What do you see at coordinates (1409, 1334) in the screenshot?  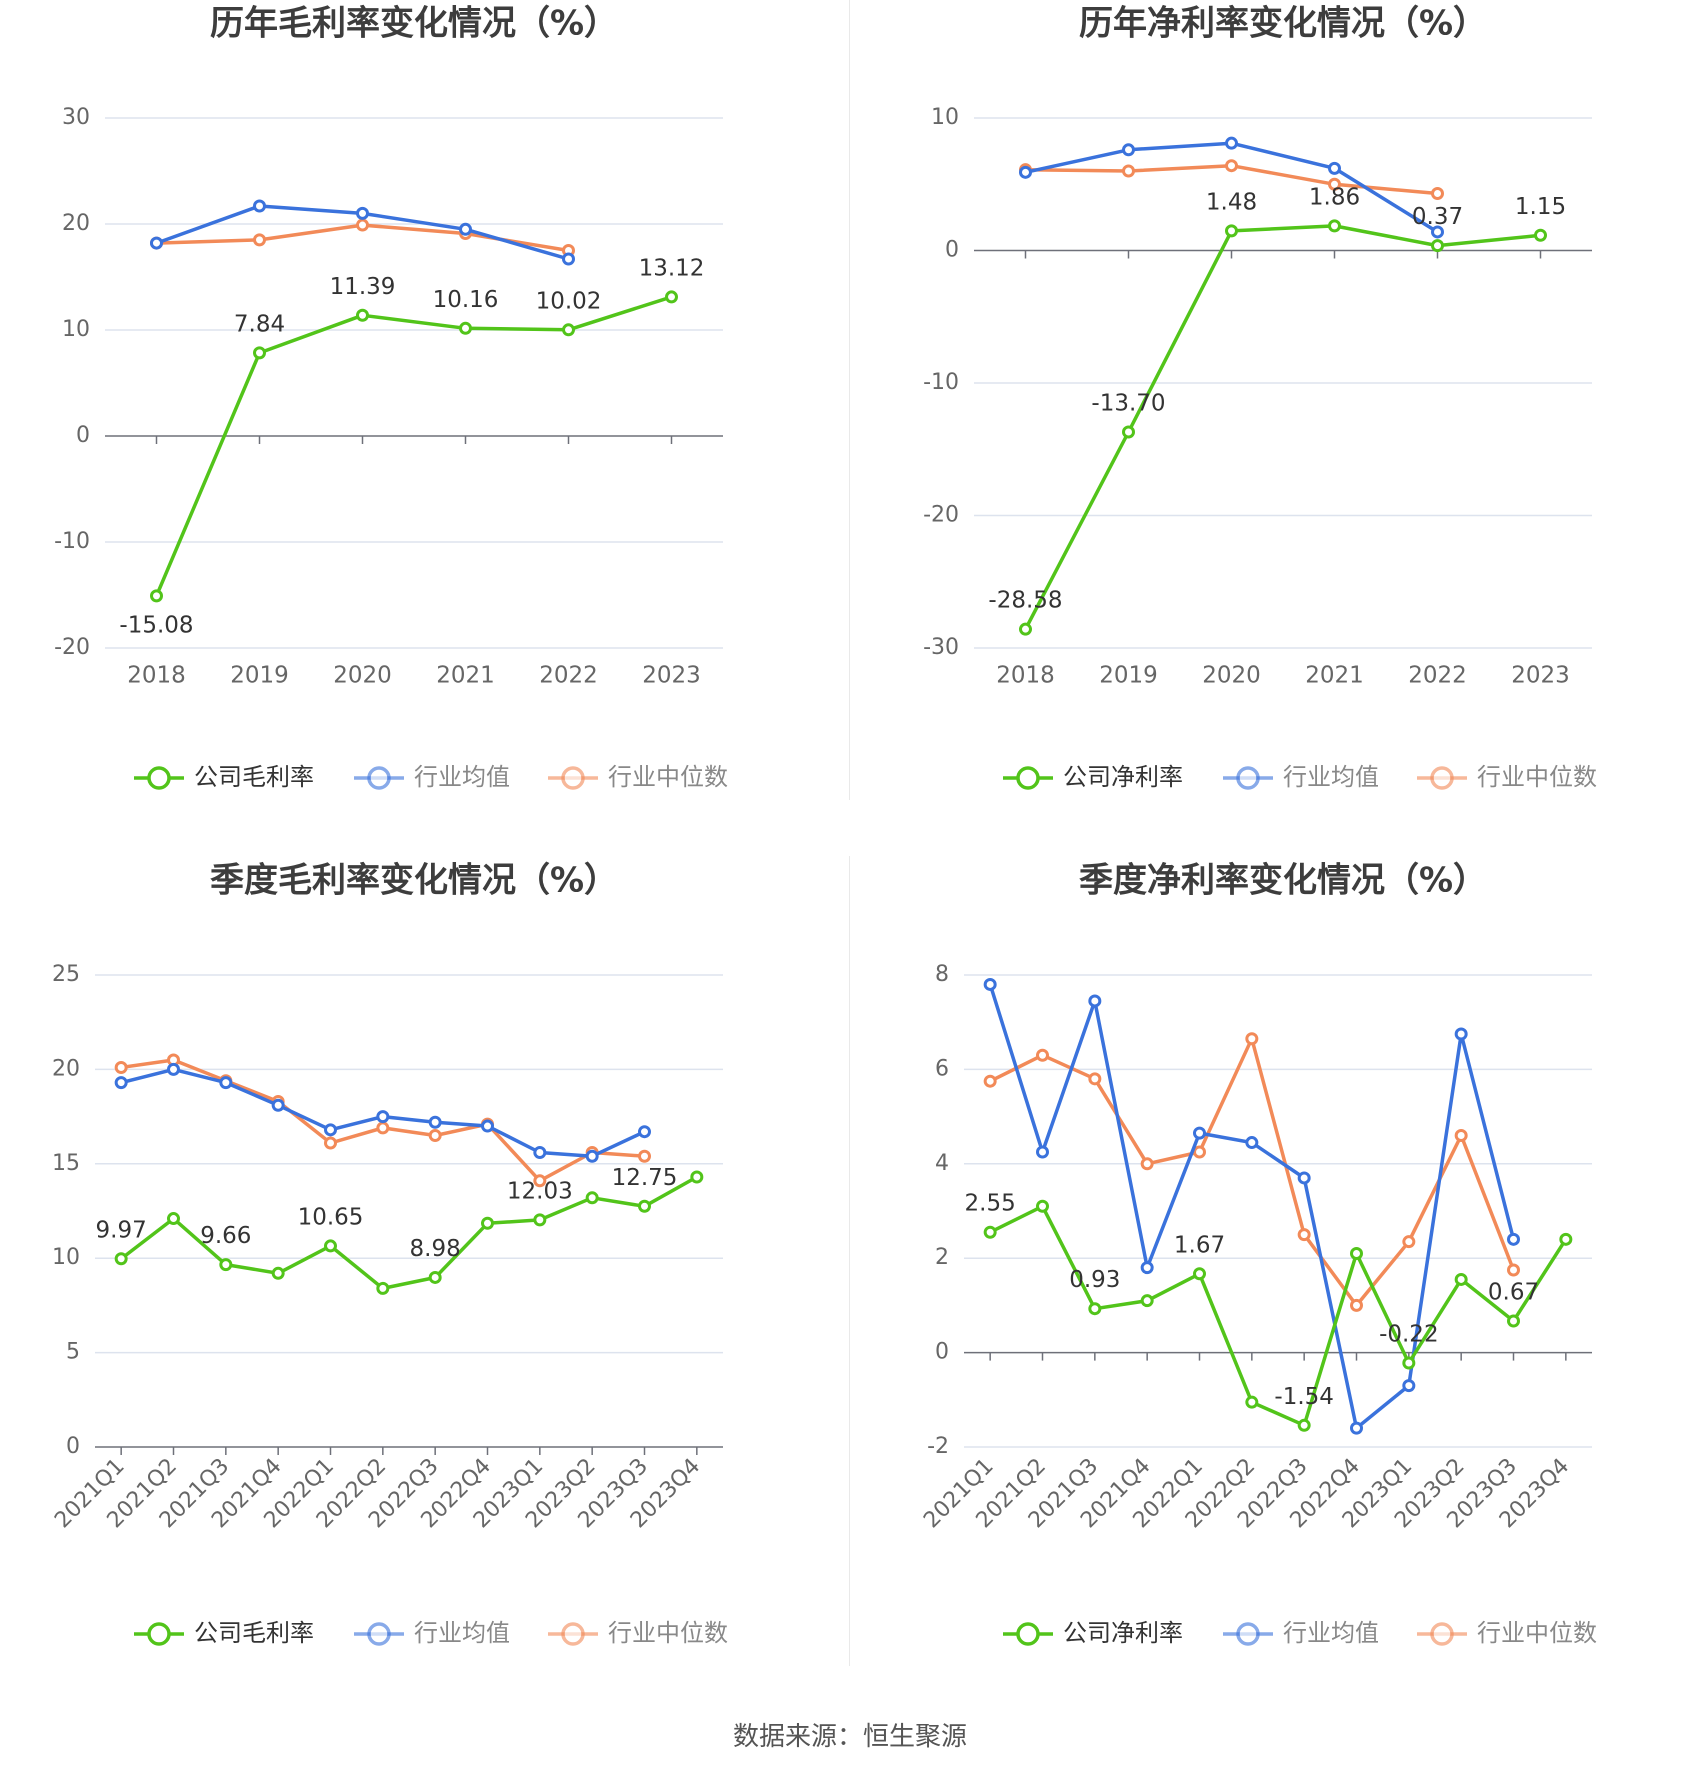 I see `data-label: -0.22` at bounding box center [1409, 1334].